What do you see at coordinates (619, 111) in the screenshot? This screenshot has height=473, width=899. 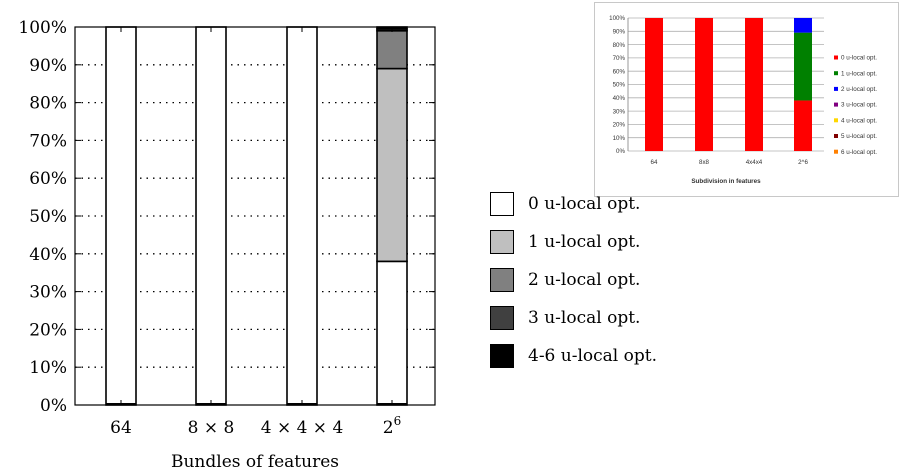 I see `inset-y-tick-label: 30%` at bounding box center [619, 111].